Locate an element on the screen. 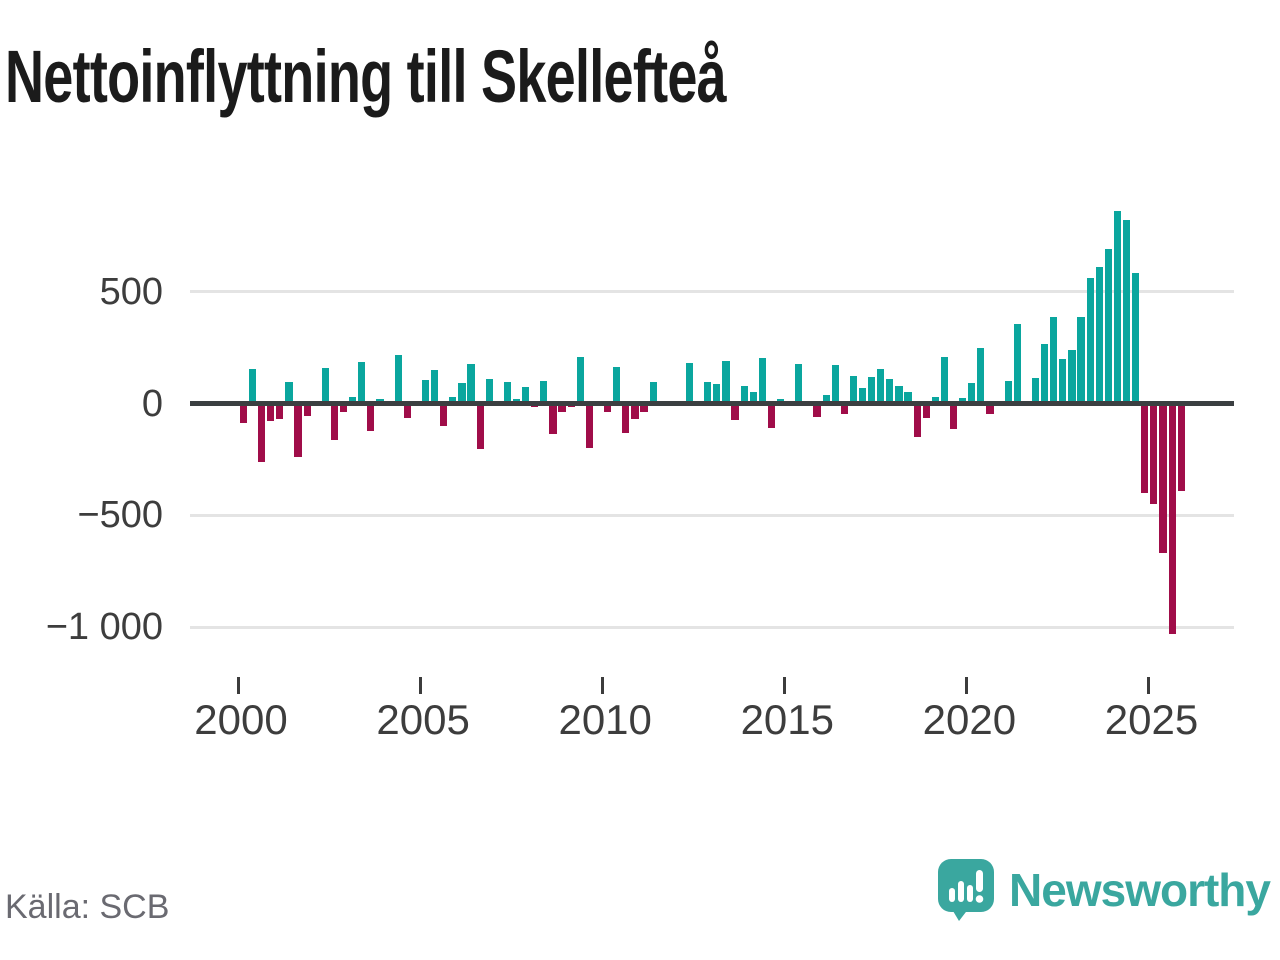  newsworthy-wordmark: Newsworthy is located at coordinates (1140, 890).